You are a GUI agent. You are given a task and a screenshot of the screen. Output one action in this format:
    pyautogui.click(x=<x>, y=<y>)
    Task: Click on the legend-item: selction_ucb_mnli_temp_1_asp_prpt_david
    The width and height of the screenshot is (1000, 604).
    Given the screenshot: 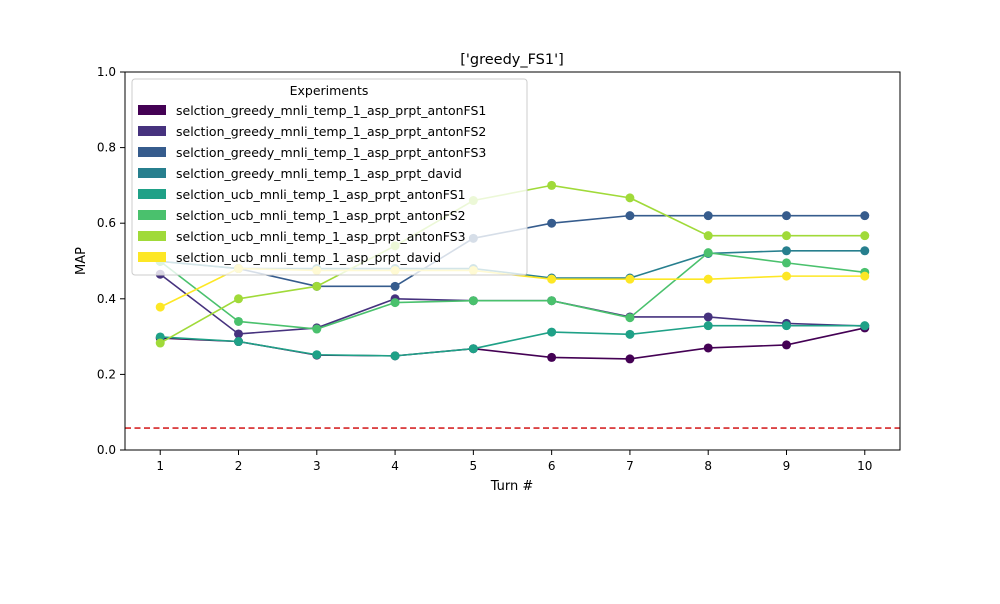 What is the action you would take?
    pyautogui.click(x=289, y=257)
    